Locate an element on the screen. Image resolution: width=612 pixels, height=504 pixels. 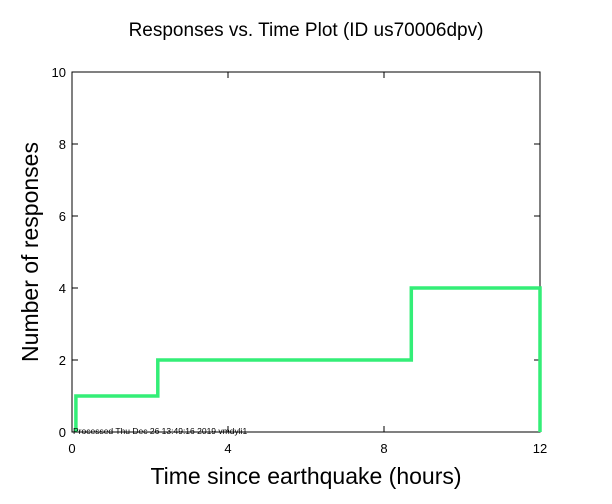
x-axis-label: Time since earthquake (hours) is located at coordinates (305, 476).